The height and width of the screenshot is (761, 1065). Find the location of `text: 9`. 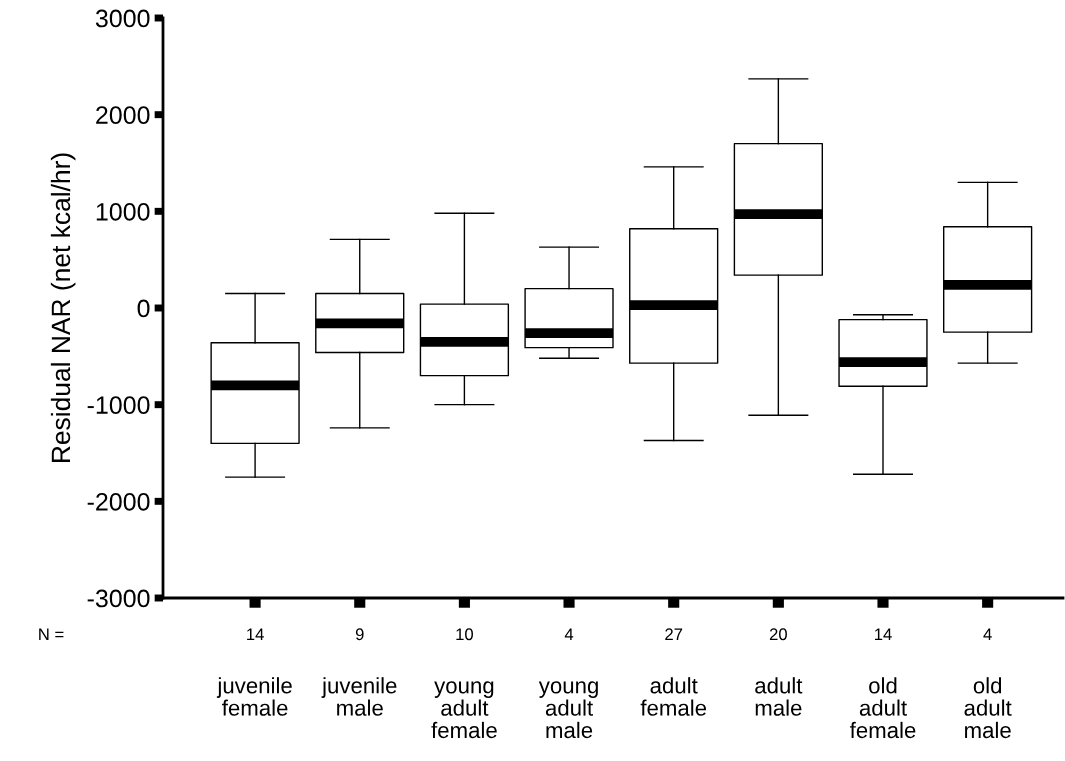

text: 9 is located at coordinates (359, 634).